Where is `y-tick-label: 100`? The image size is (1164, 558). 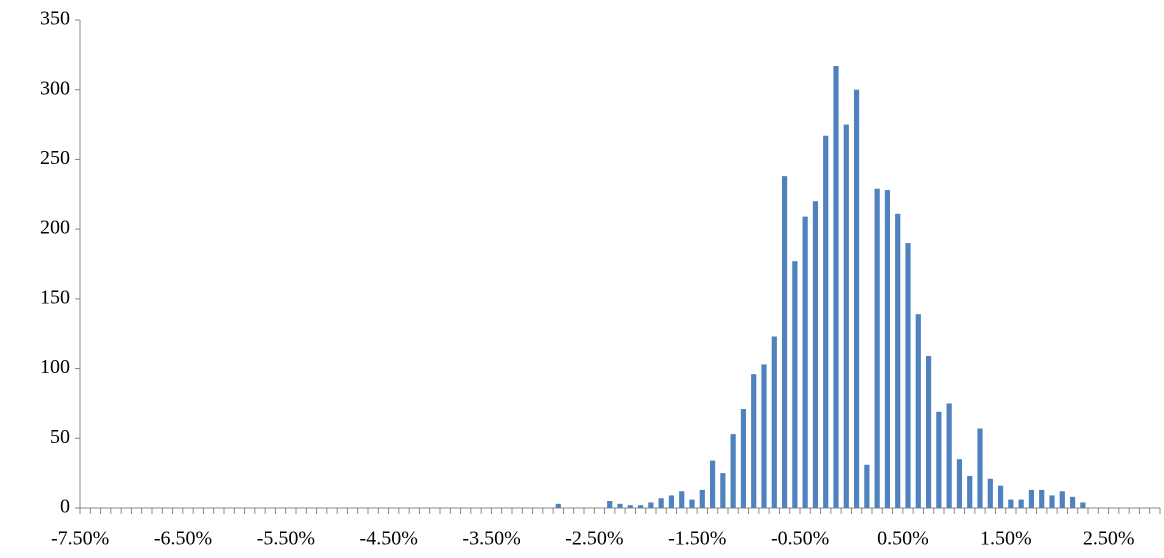 y-tick-label: 100 is located at coordinates (55, 367).